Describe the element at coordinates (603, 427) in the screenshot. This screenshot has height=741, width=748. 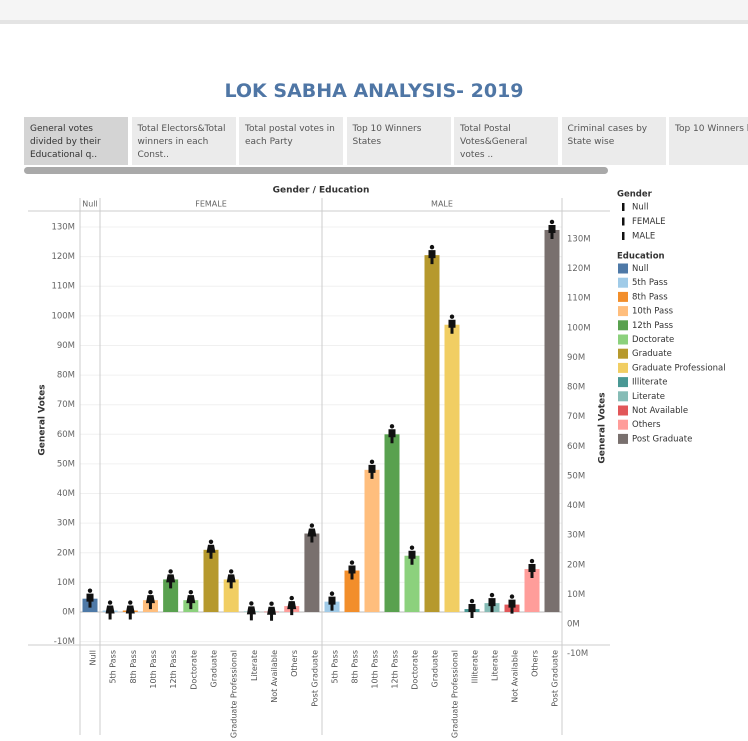
I see `y2-axis-title: General Votes` at that location.